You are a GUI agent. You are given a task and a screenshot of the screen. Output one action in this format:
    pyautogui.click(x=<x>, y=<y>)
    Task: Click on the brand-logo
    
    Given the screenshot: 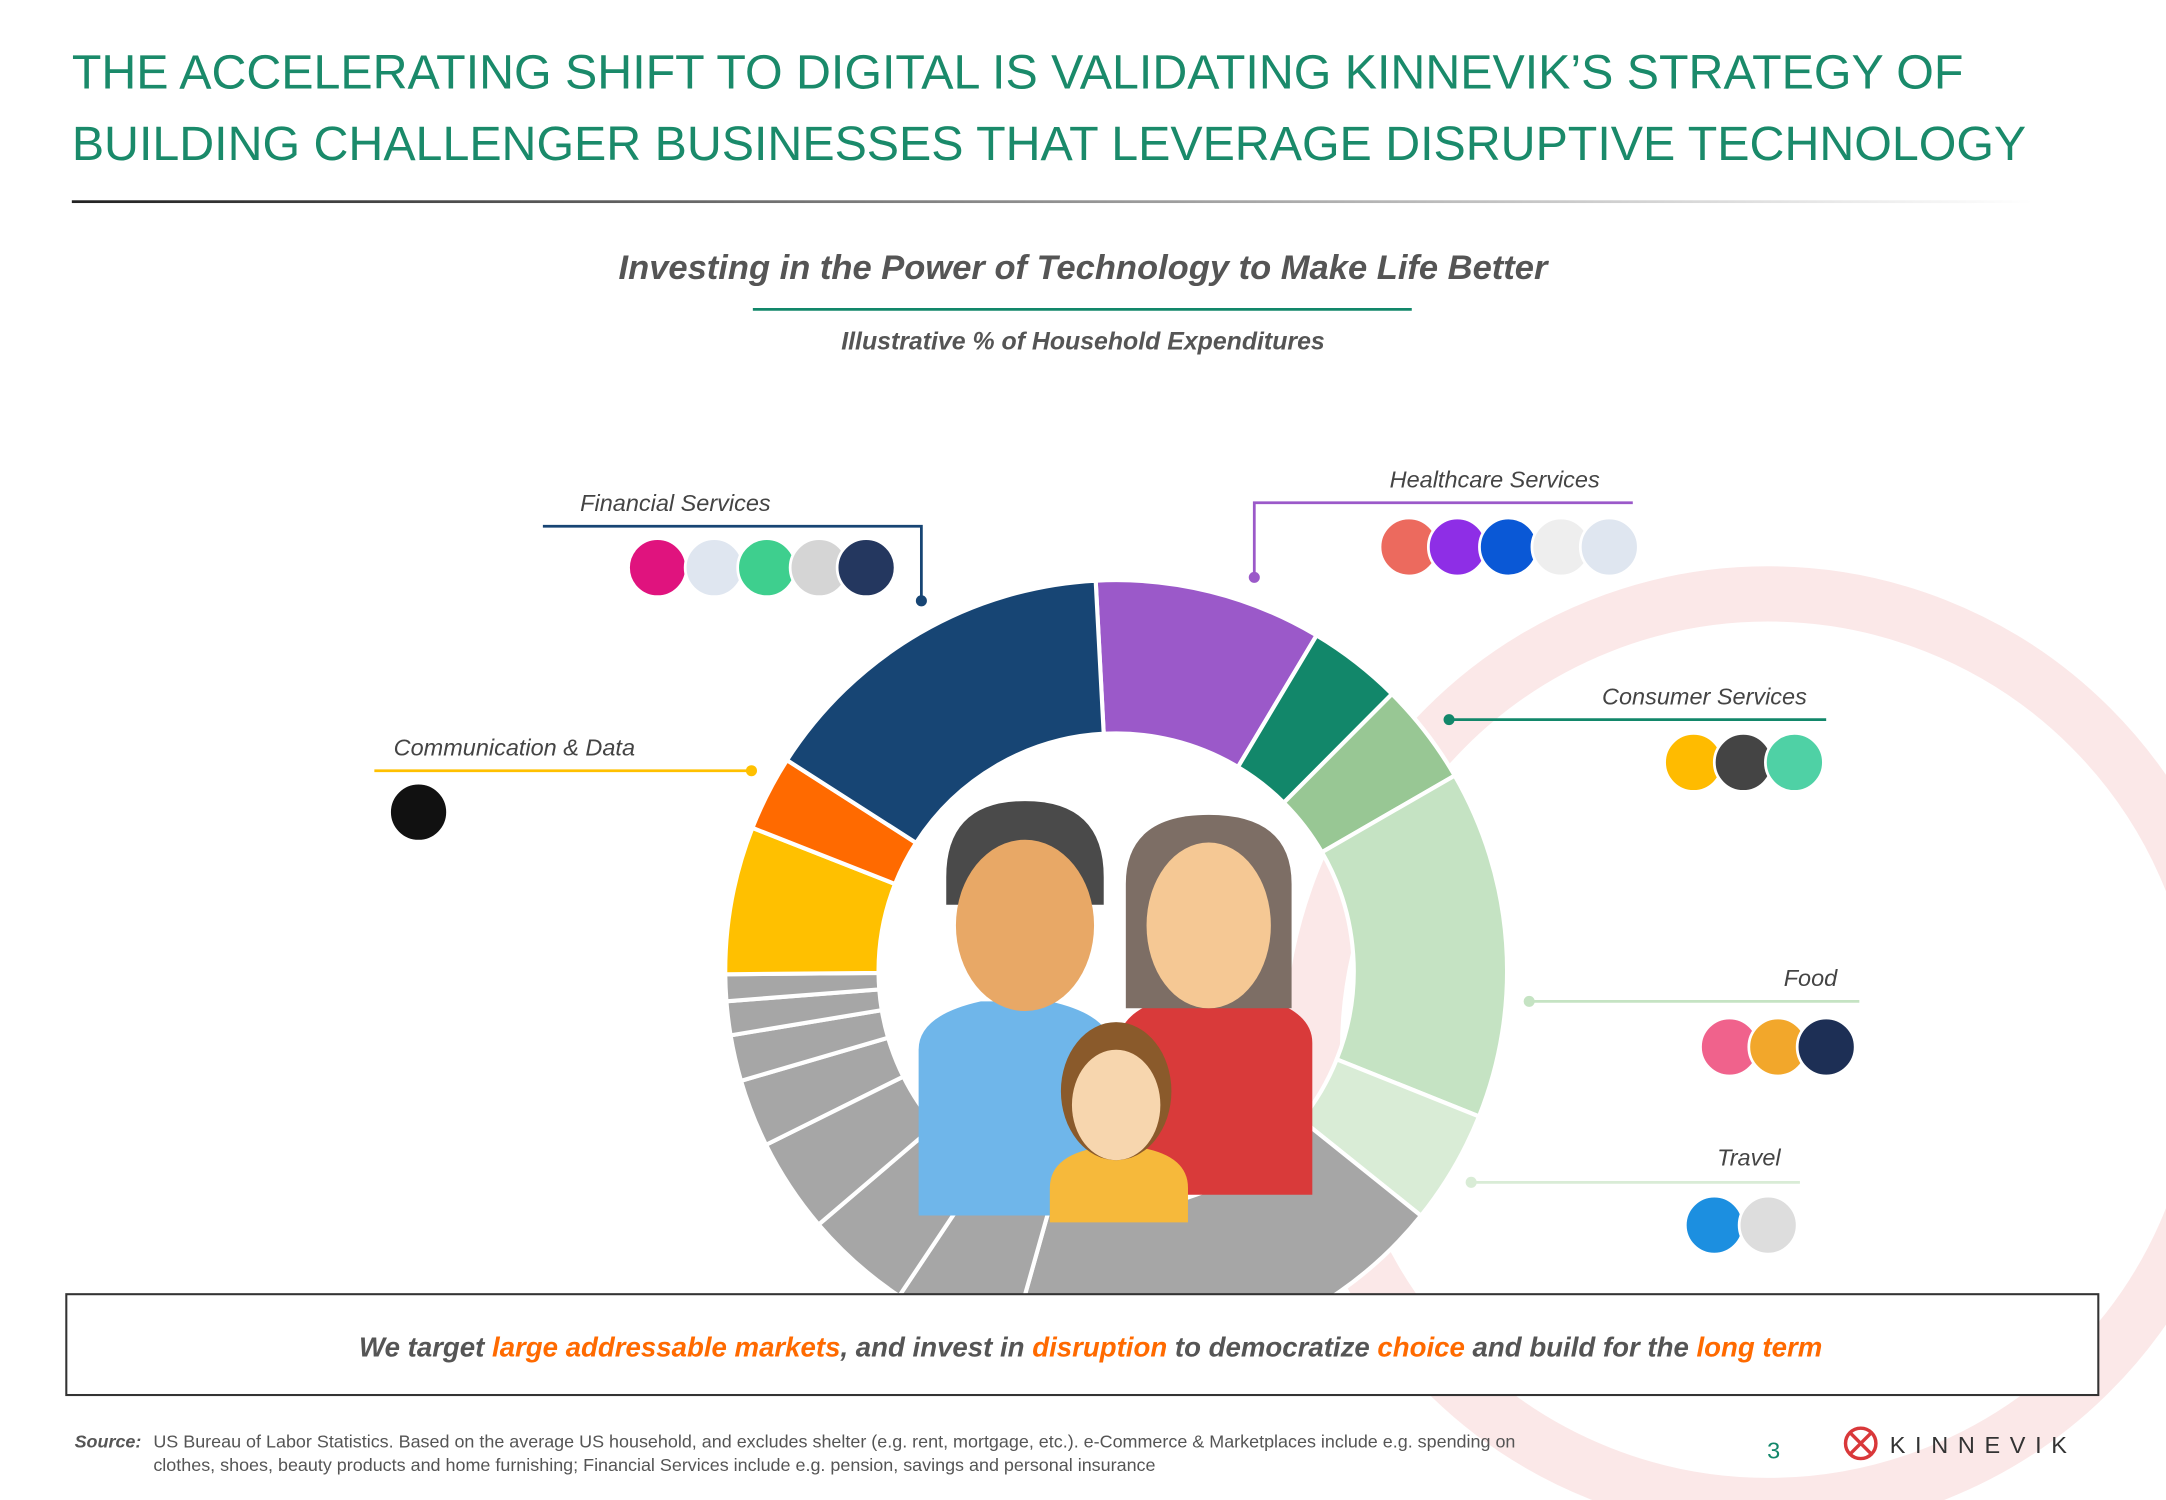 What is the action you would take?
    pyautogui.click(x=1860, y=1443)
    